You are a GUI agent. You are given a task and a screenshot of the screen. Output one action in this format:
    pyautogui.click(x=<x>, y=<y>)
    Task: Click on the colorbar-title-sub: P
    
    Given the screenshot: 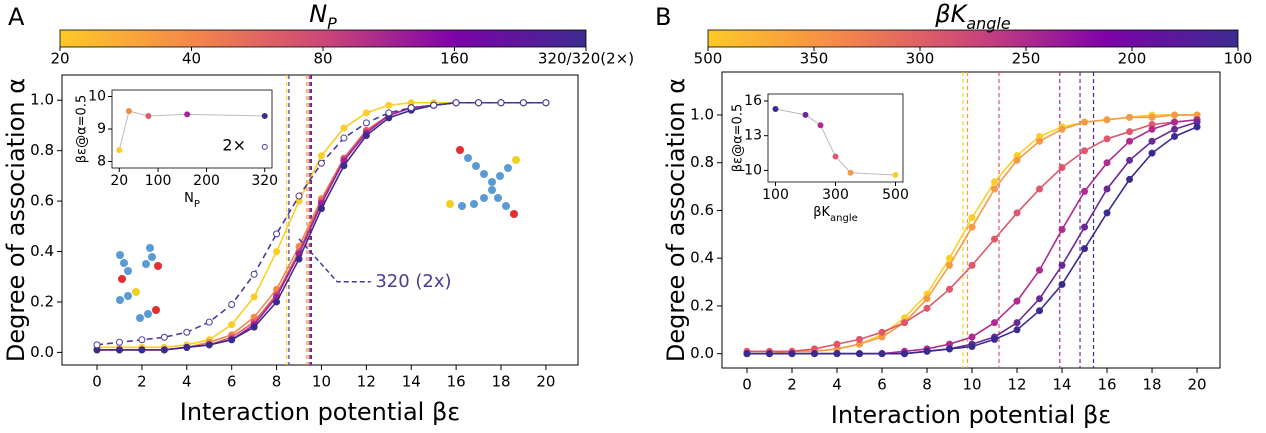 What is the action you would take?
    pyautogui.click(x=332, y=23)
    